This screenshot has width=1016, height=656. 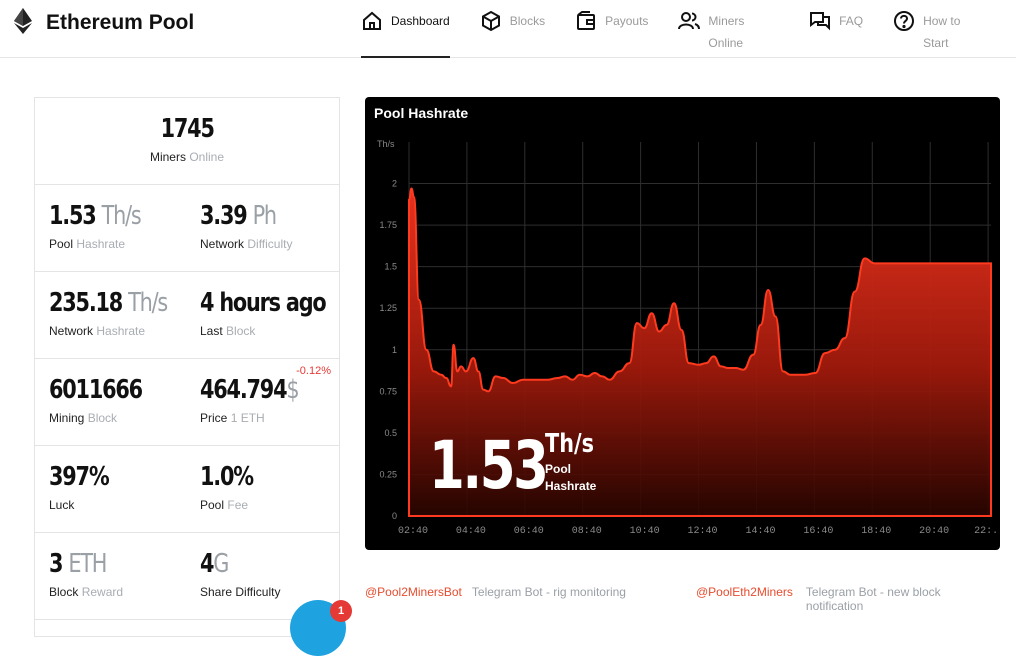 What do you see at coordinates (421, 113) in the screenshot?
I see `chart-title: Pool Hashrate` at bounding box center [421, 113].